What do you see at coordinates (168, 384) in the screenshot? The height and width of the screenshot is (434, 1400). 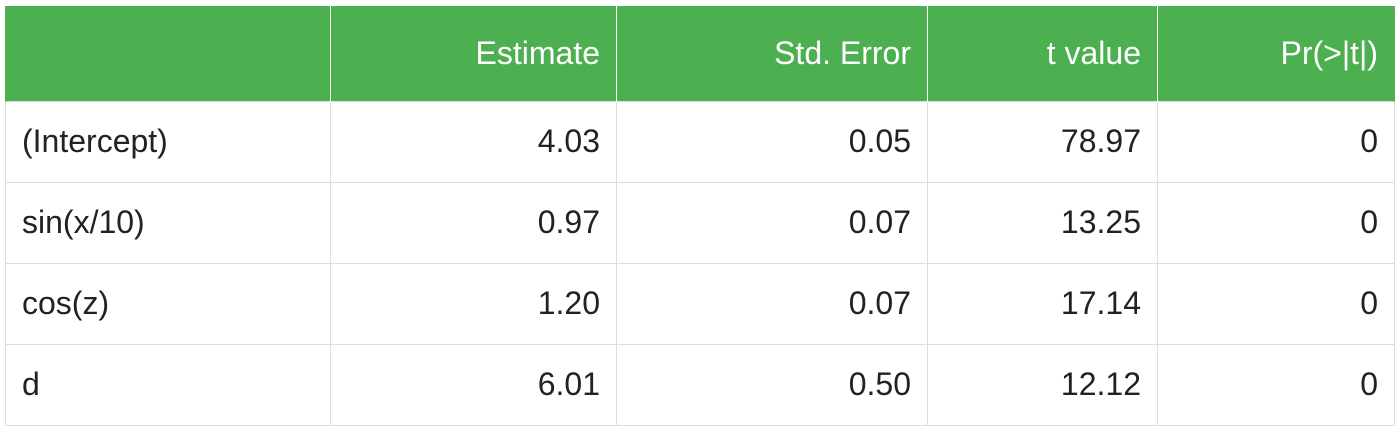 I see `cell-term: d` at bounding box center [168, 384].